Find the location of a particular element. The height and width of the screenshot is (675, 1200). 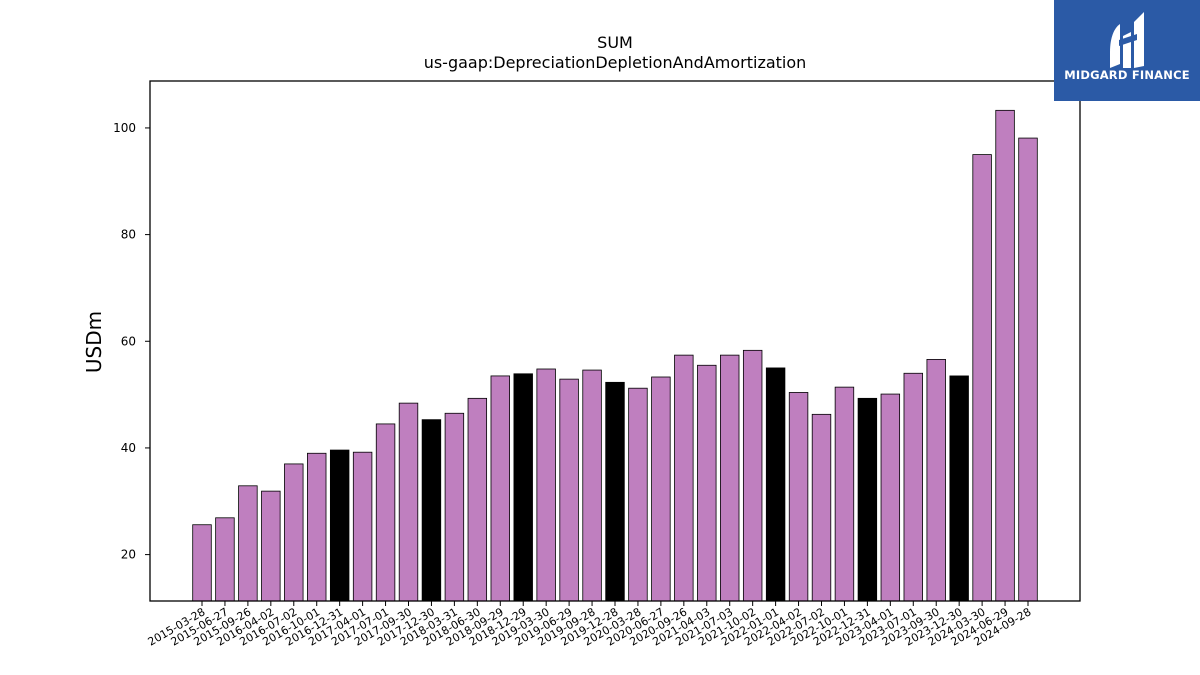

brand-name: MIDGARD FINANCE is located at coordinates (1127, 75).